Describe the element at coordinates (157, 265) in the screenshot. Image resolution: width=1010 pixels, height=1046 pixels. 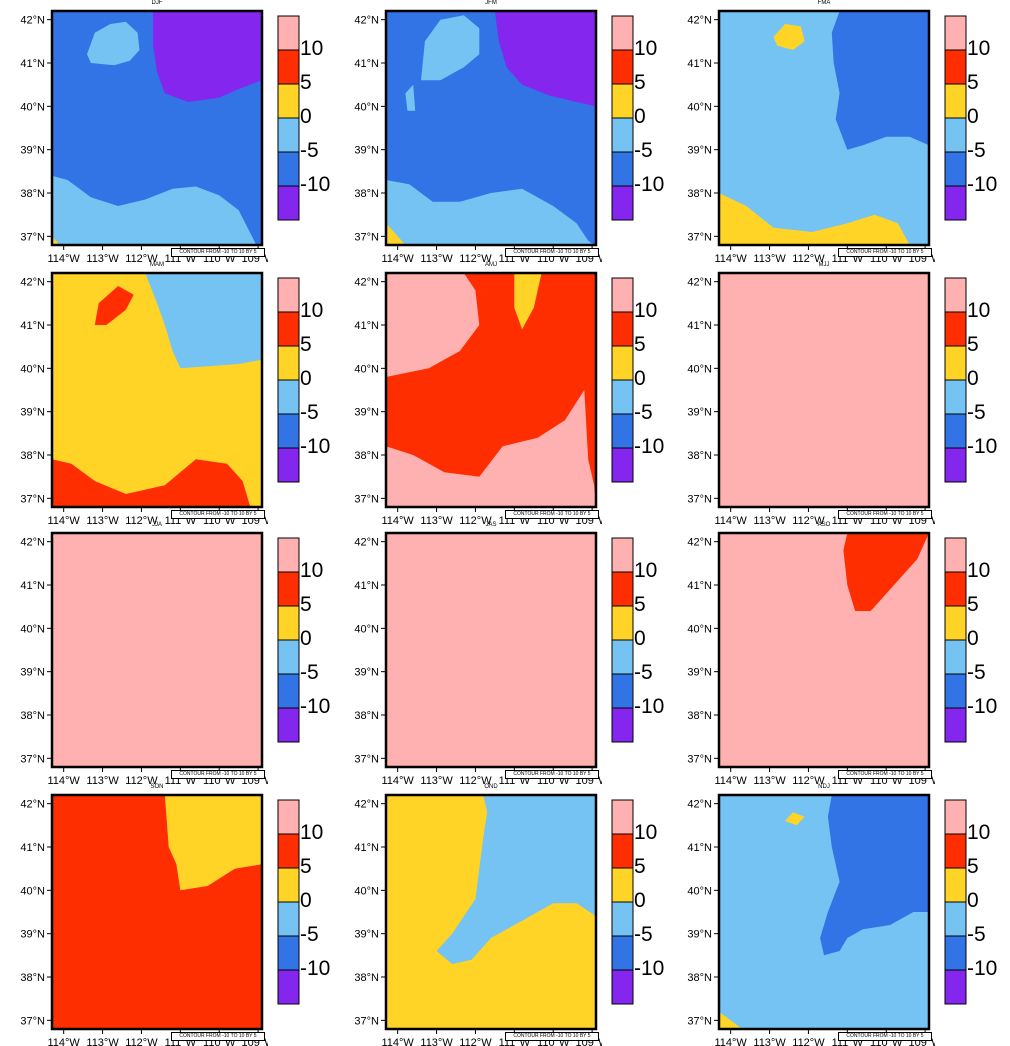
I see `panel-title: MAM` at that location.